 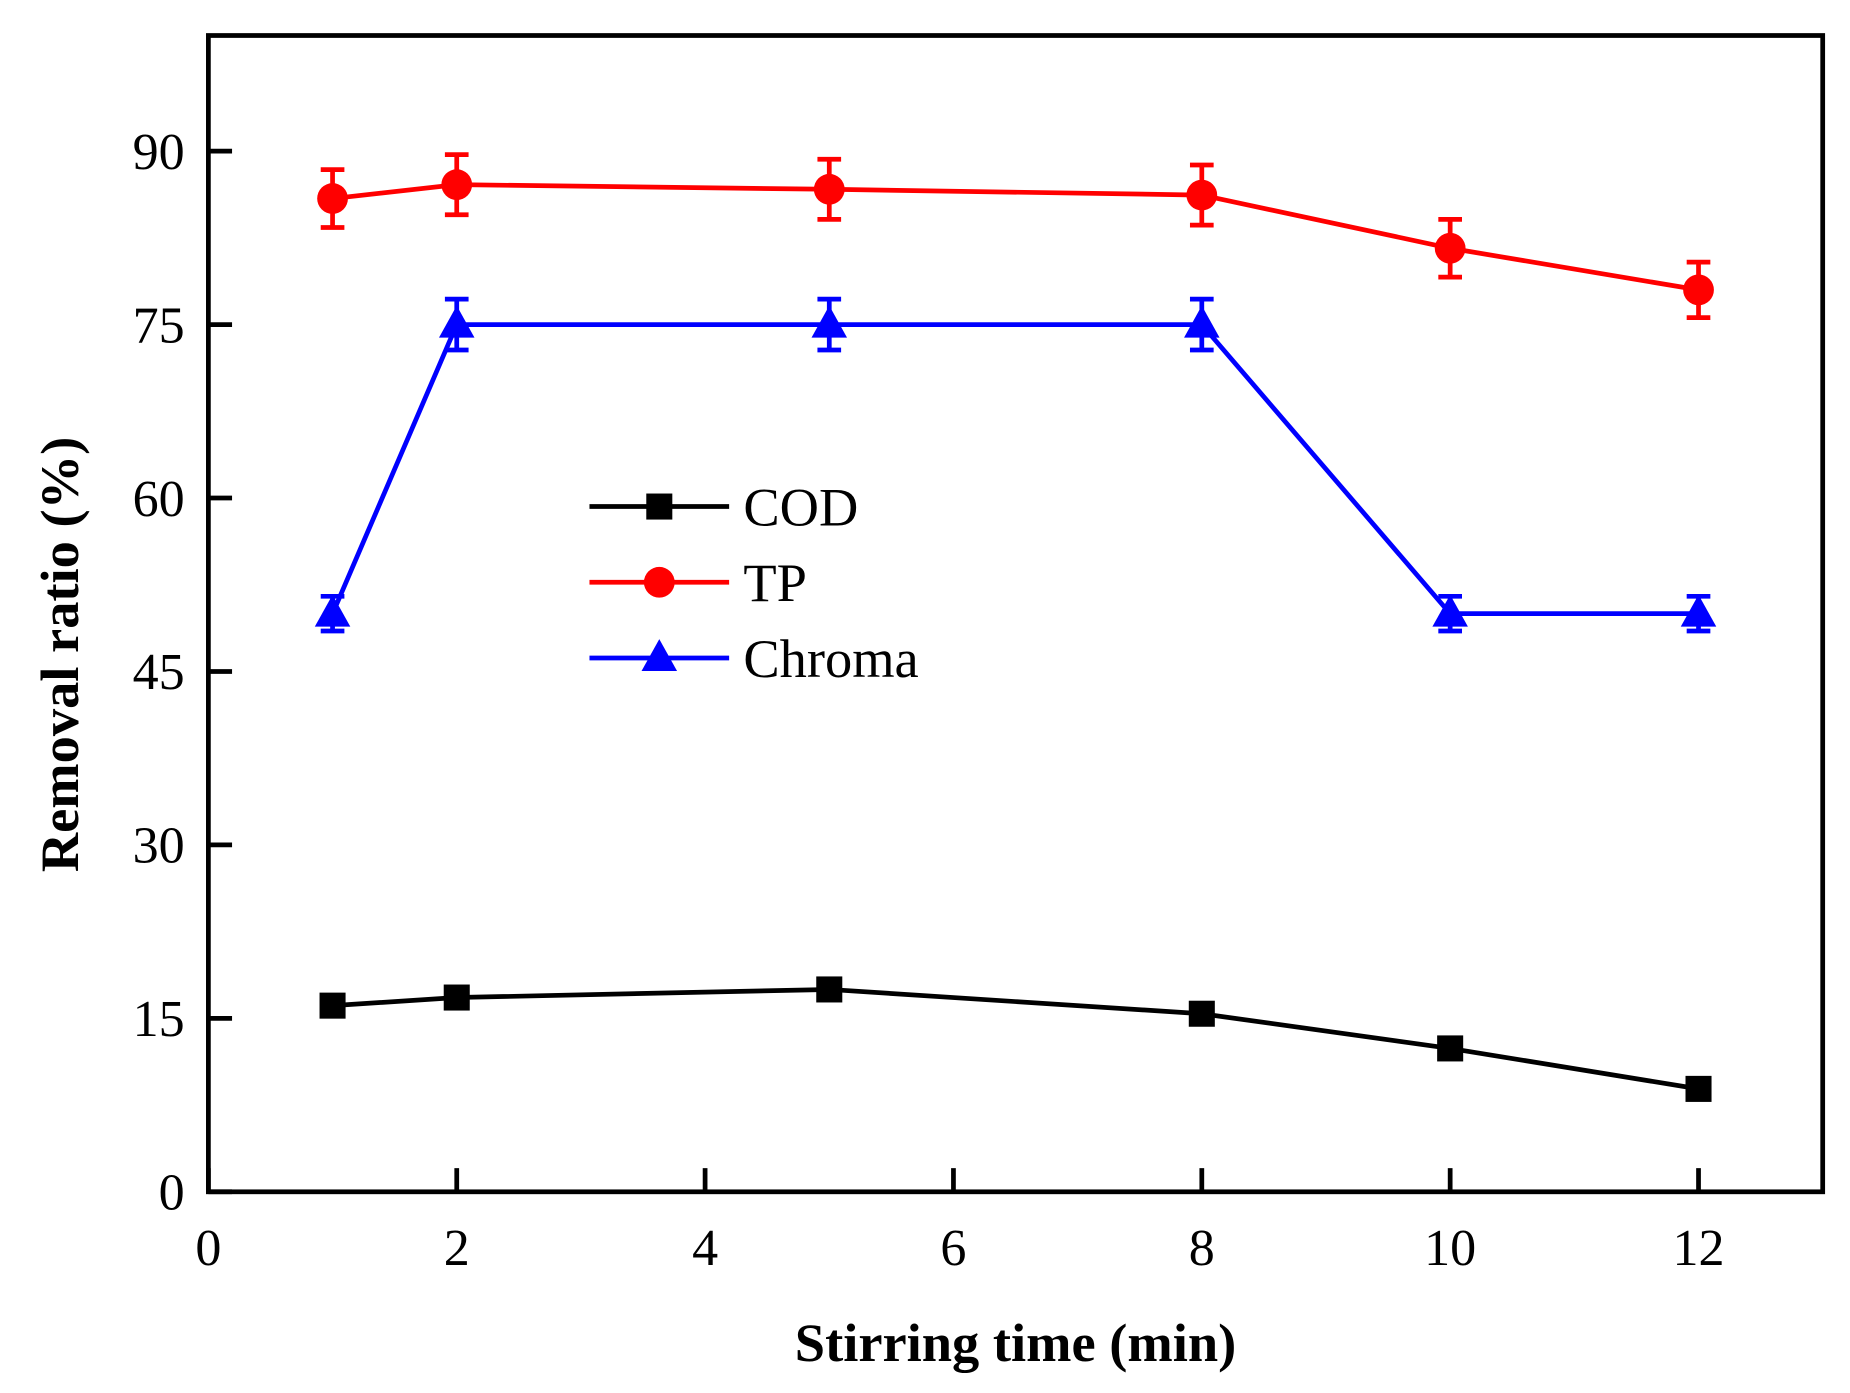 What do you see at coordinates (953, 1248) in the screenshot?
I see `x-tick-label: 6` at bounding box center [953, 1248].